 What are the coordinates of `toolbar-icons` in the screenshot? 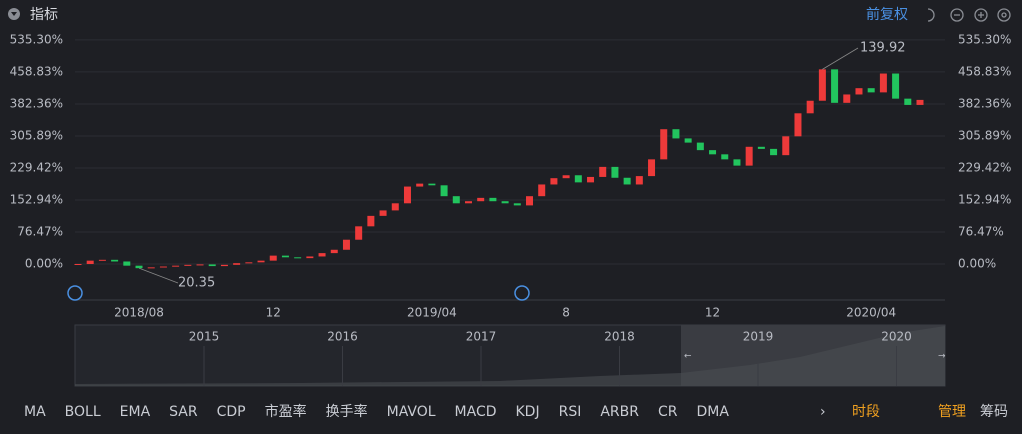 It's located at (969, 15).